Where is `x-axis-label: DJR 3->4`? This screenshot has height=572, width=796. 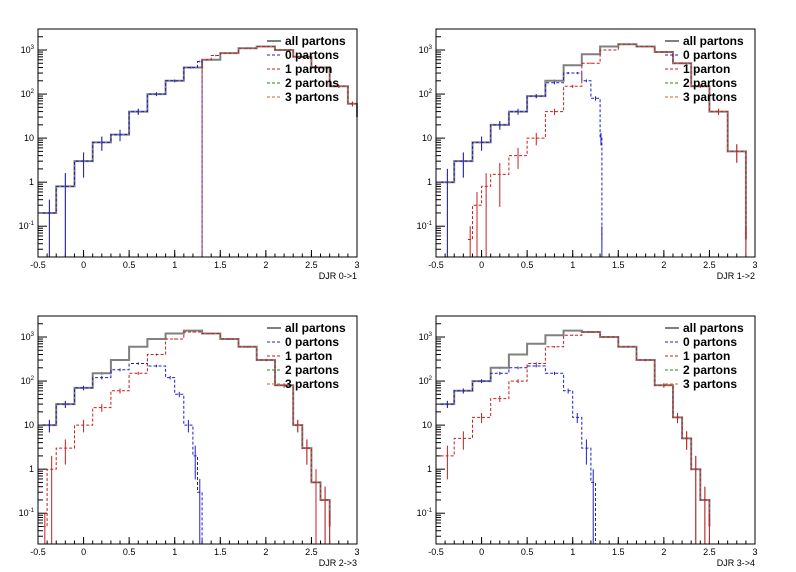 x-axis-label: DJR 3->4 is located at coordinates (736, 563).